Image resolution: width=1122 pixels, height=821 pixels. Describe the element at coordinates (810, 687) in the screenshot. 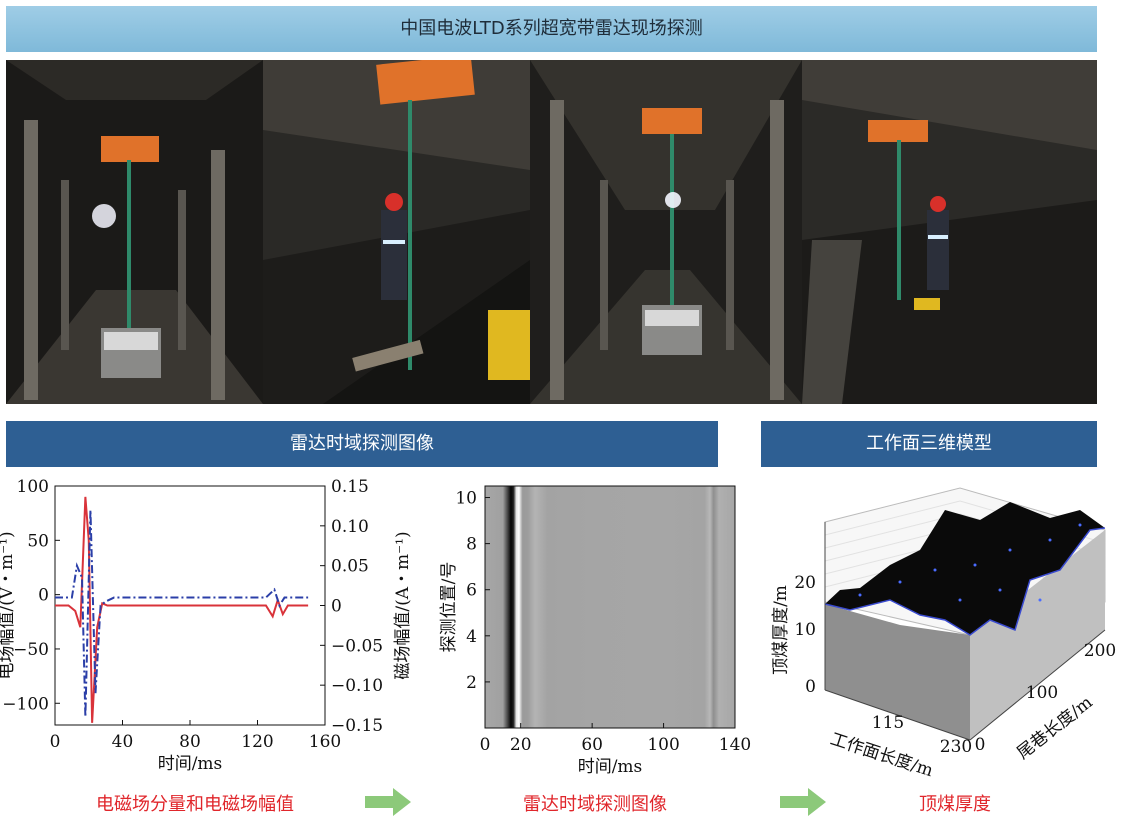

I see `z-tick-label: 0` at that location.